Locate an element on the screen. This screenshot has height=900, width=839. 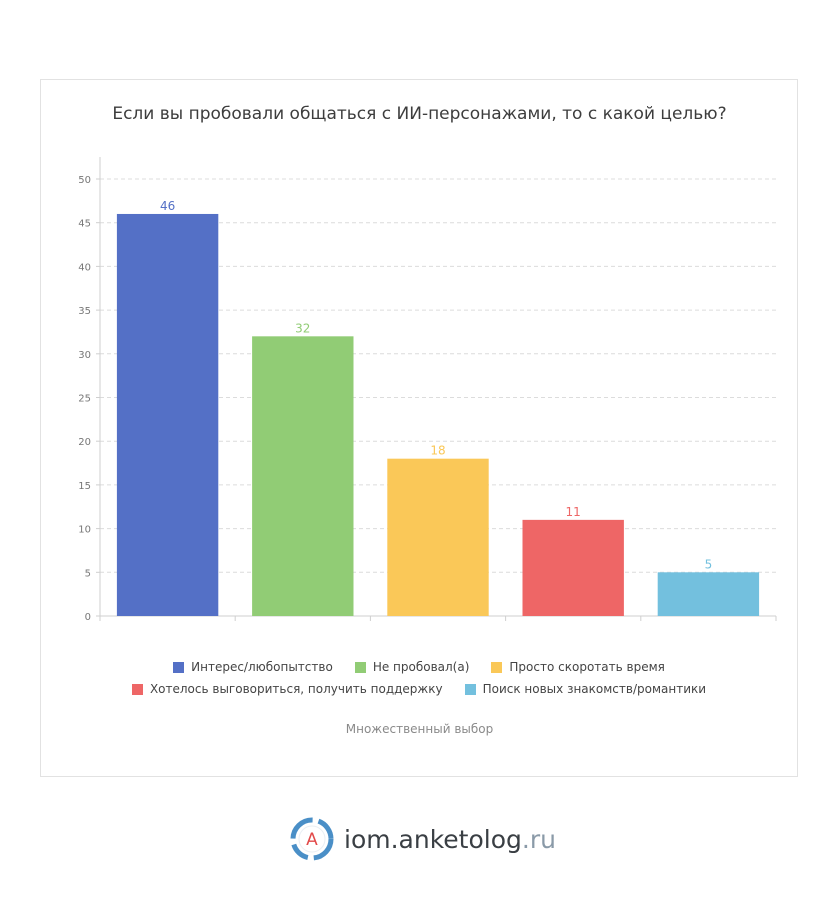
data-label: 5 is located at coordinates (709, 564).